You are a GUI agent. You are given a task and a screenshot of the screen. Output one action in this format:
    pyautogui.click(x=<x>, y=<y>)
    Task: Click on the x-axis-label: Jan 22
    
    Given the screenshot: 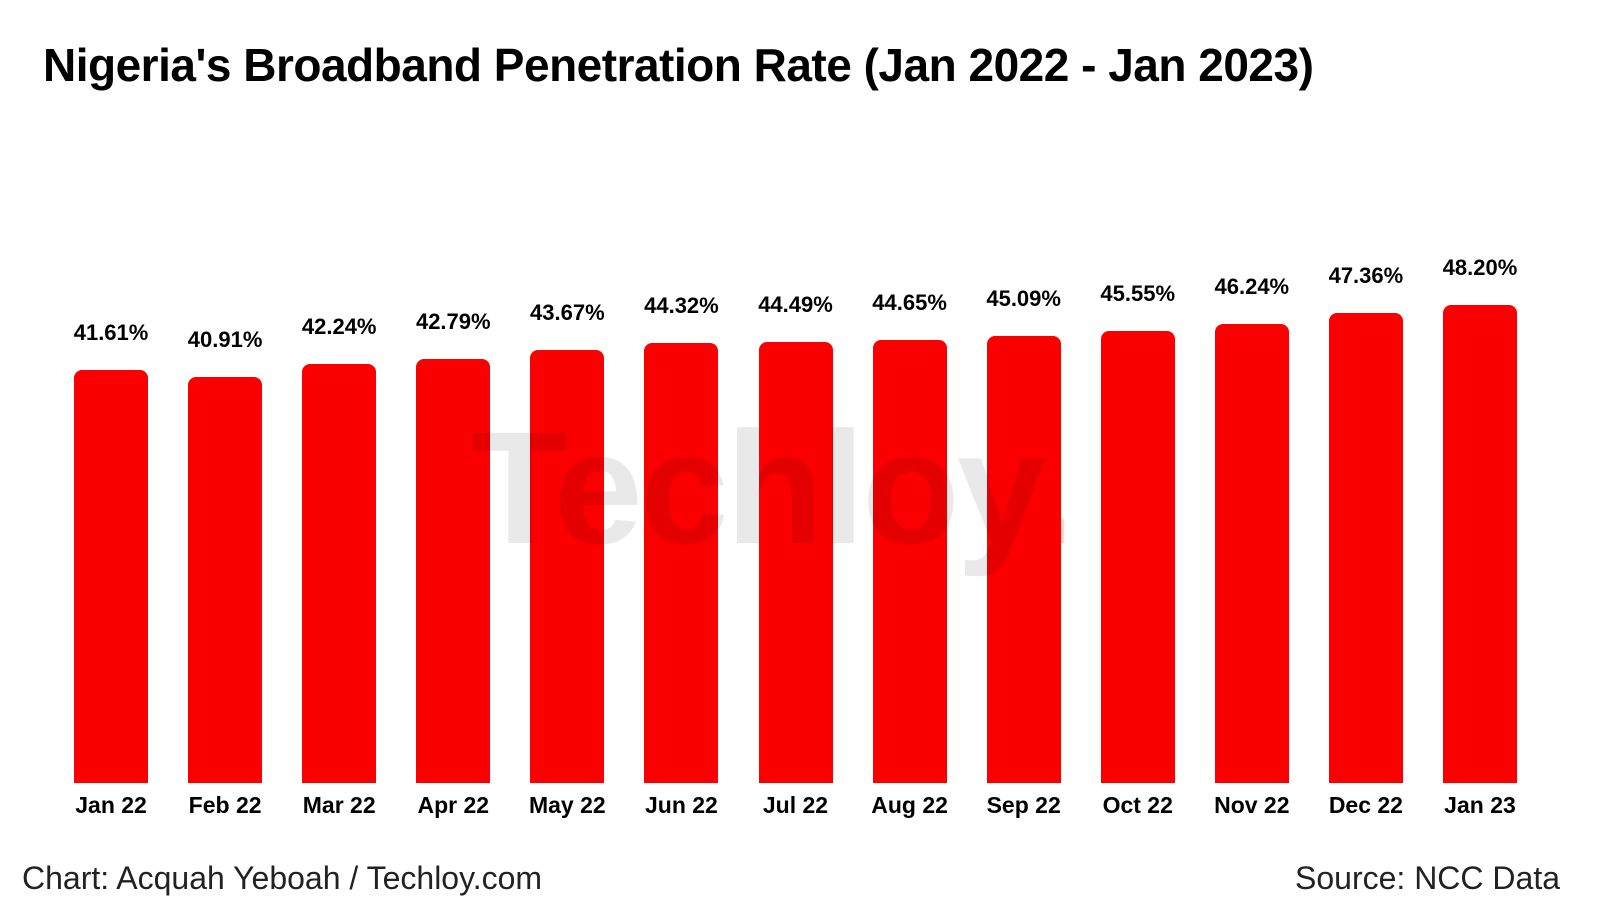 What is the action you would take?
    pyautogui.click(x=111, y=805)
    